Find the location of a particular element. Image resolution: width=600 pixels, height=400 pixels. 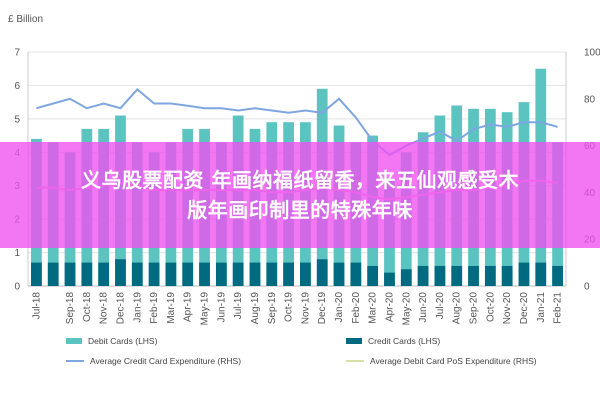

left-axis-tick-label: 0 is located at coordinates (17, 287).